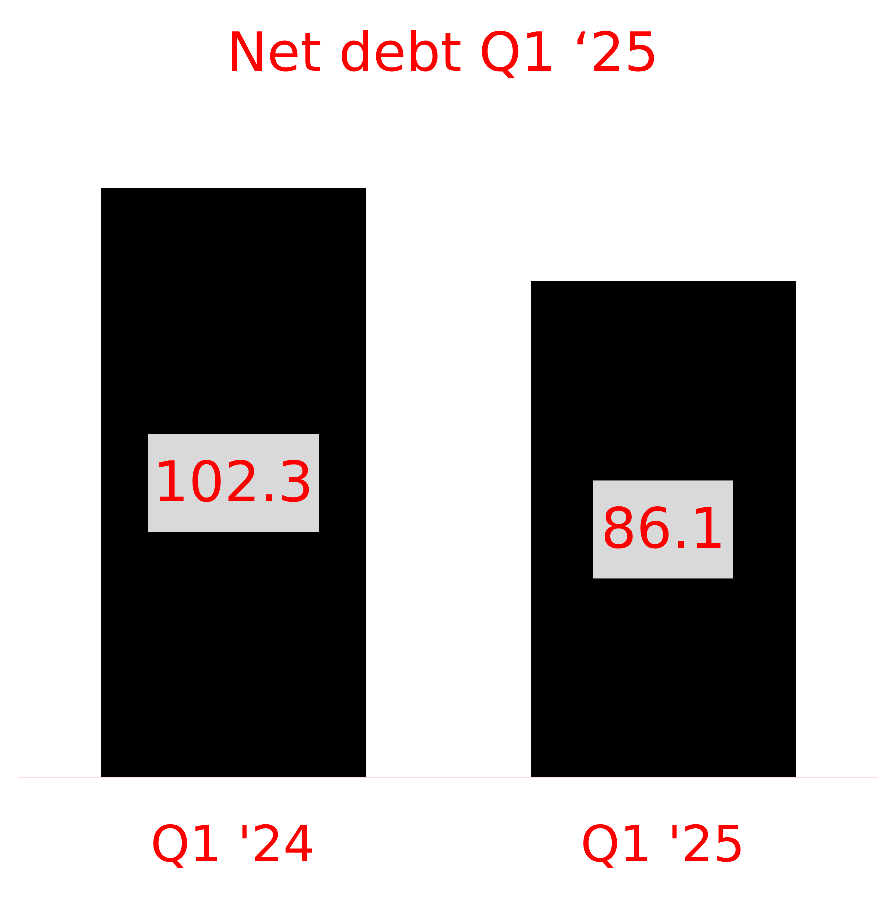 This screenshot has height=899, width=886. I want to click on data-label: 86.1, so click(663, 529).